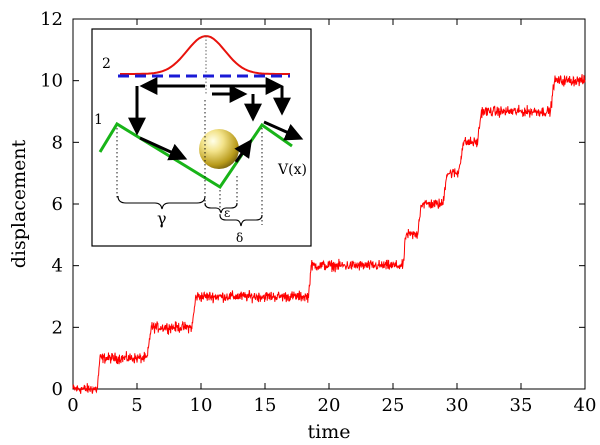 Image resolution: width=600 pixels, height=445 pixels. Describe the element at coordinates (161, 202) in the screenshot. I see `inset-brace-gamma` at that location.